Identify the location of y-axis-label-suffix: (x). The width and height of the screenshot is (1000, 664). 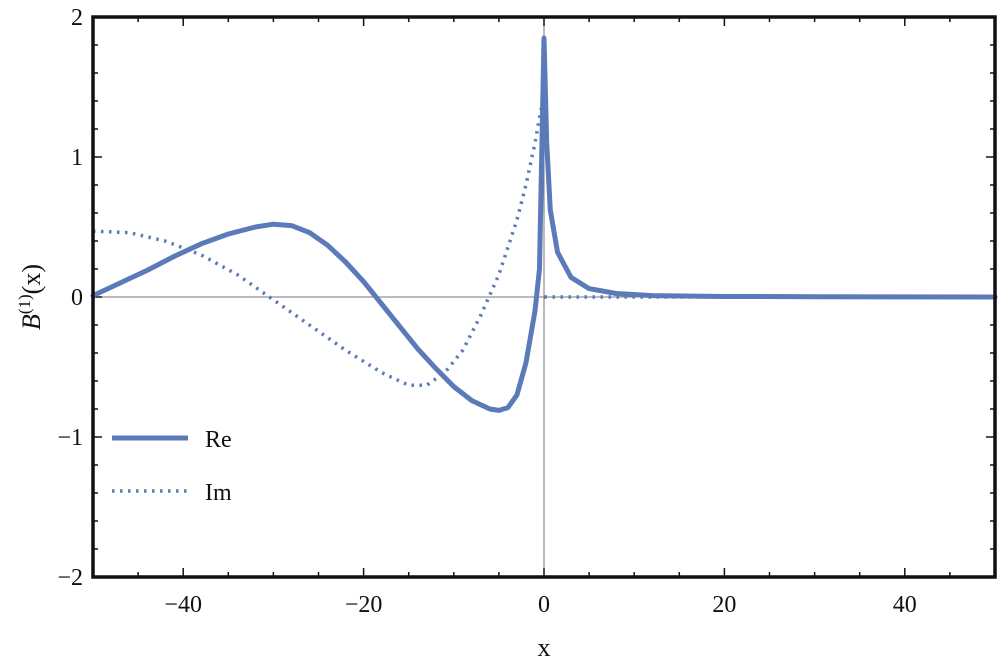
(31, 279).